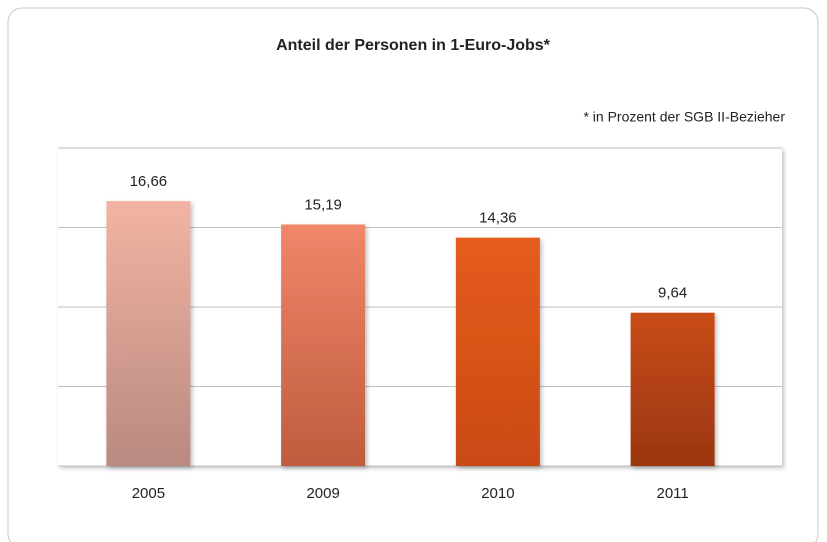  Describe the element at coordinates (413, 45) in the screenshot. I see `chart-title: Anteil der Personen in 1-Euro-Jobs*` at that location.